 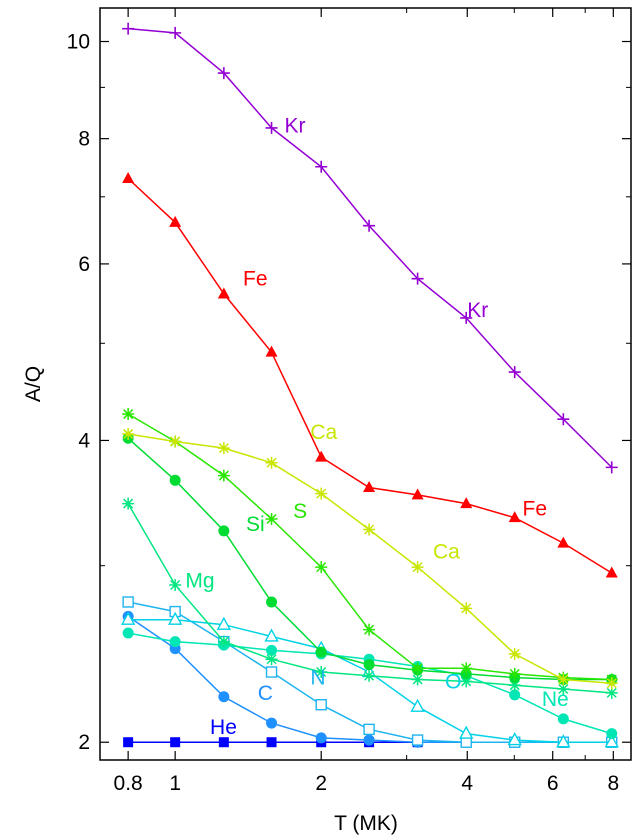 I want to click on series-label-ca: Ca, so click(x=446, y=551).